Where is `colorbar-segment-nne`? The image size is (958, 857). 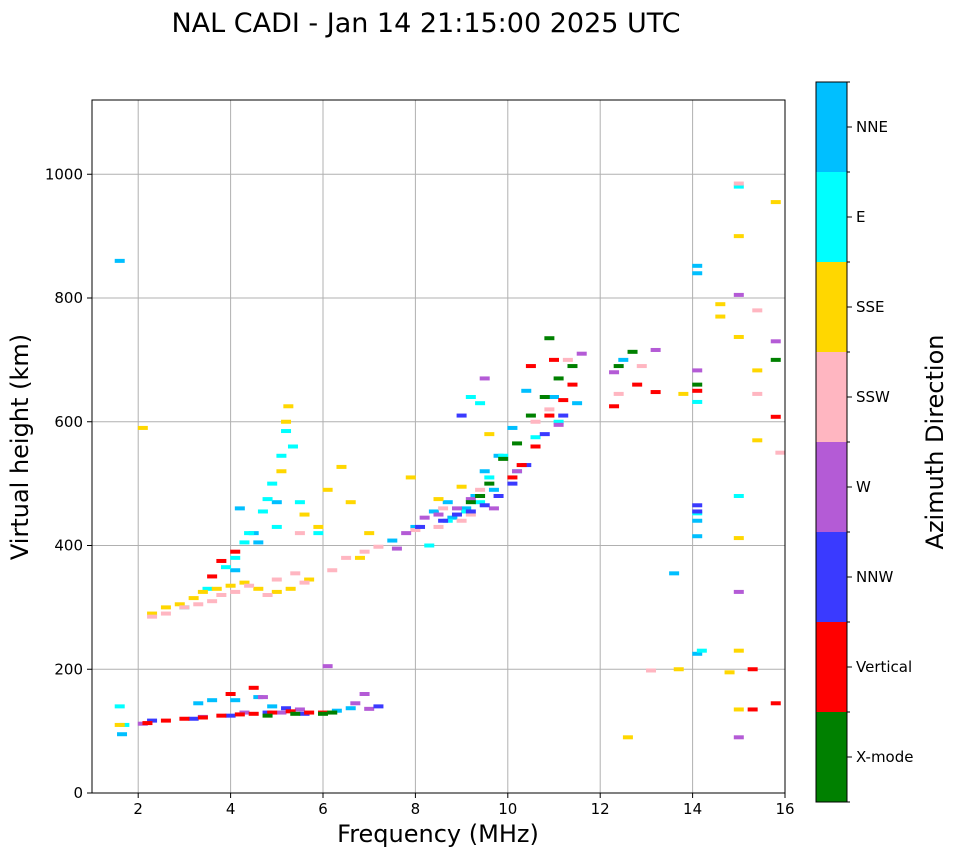
colorbar-segment-nne is located at coordinates (831, 127).